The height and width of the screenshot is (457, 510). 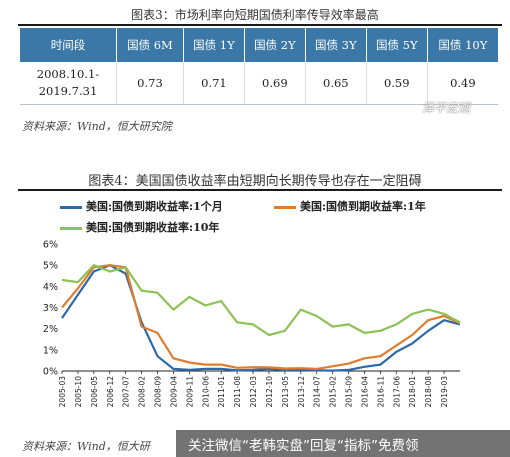 I want to click on figure4-title: 图表4：美国国债收益率由短期向长期传导也存在一定阻碍, so click(x=255, y=181).